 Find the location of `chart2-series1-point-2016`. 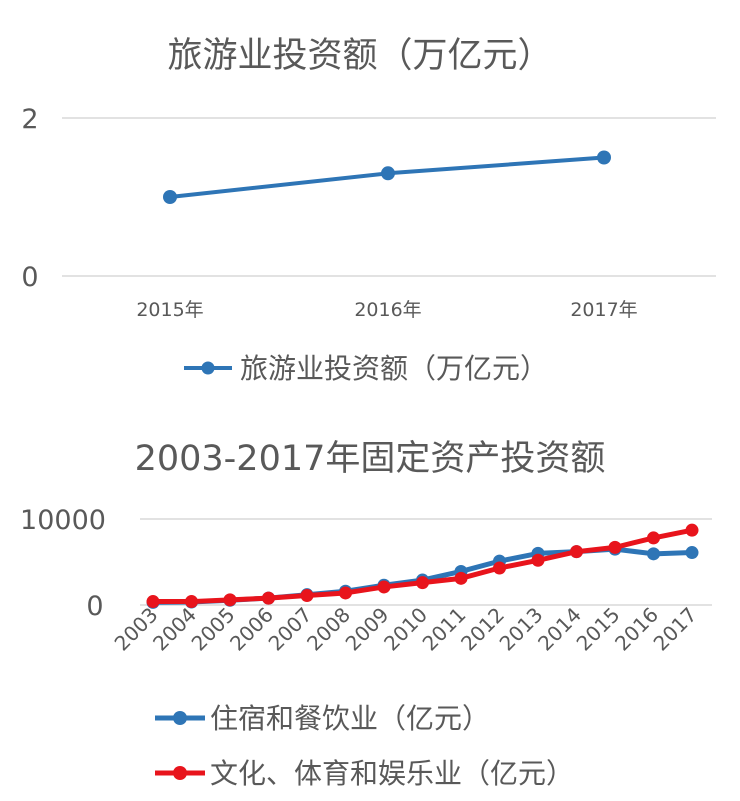

chart2-series1-point-2016 is located at coordinates (653, 554).